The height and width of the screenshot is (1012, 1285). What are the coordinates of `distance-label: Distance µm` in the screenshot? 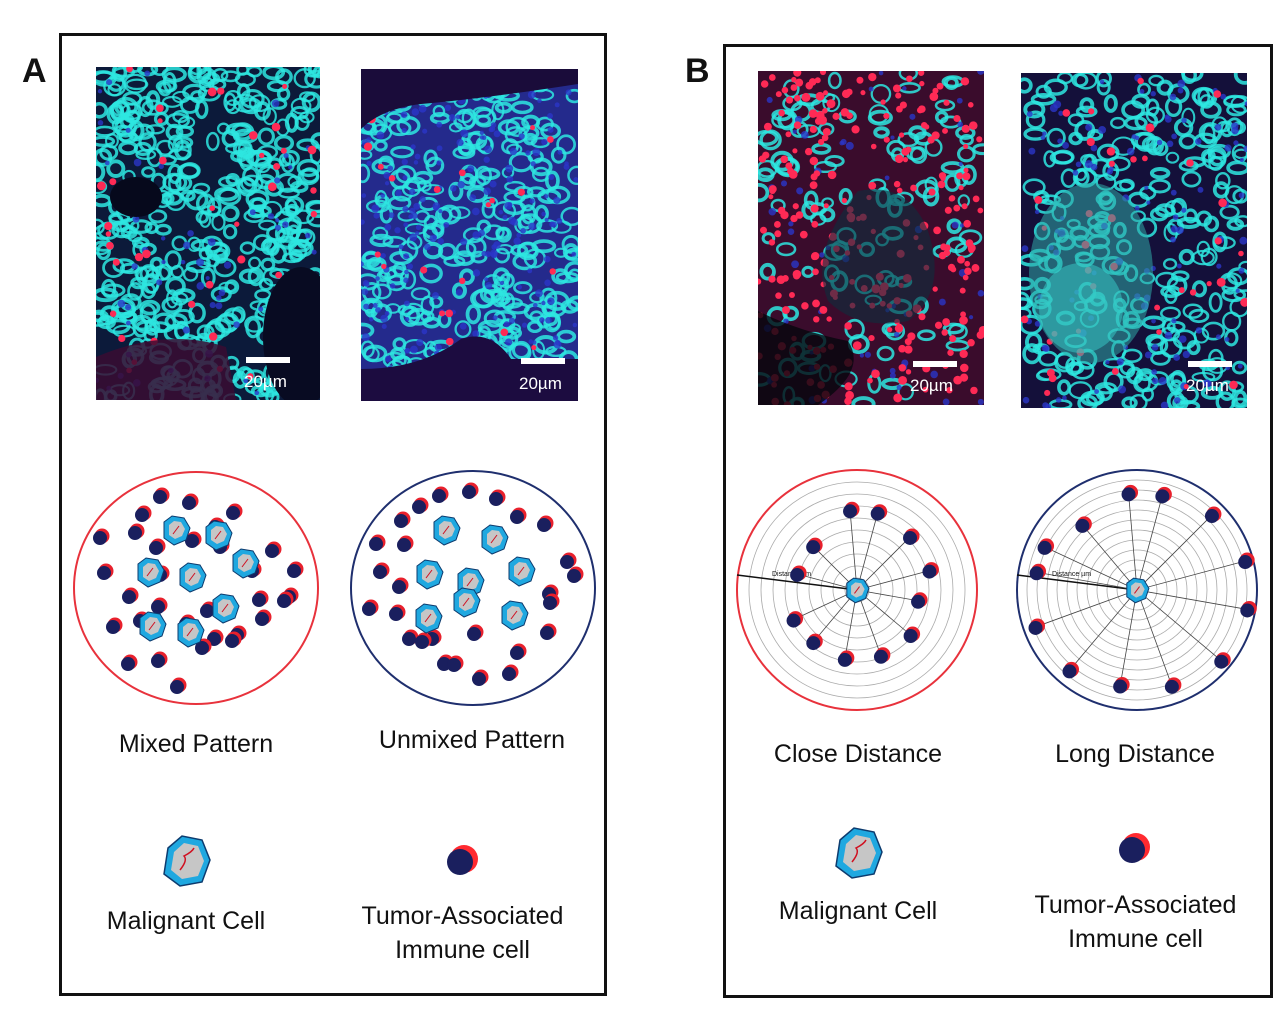 It's located at (1071, 574).